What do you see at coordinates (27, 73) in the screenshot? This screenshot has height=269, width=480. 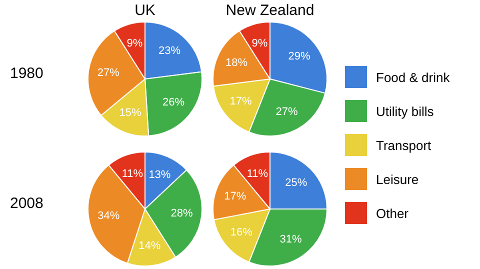 I see `text: 1980` at bounding box center [27, 73].